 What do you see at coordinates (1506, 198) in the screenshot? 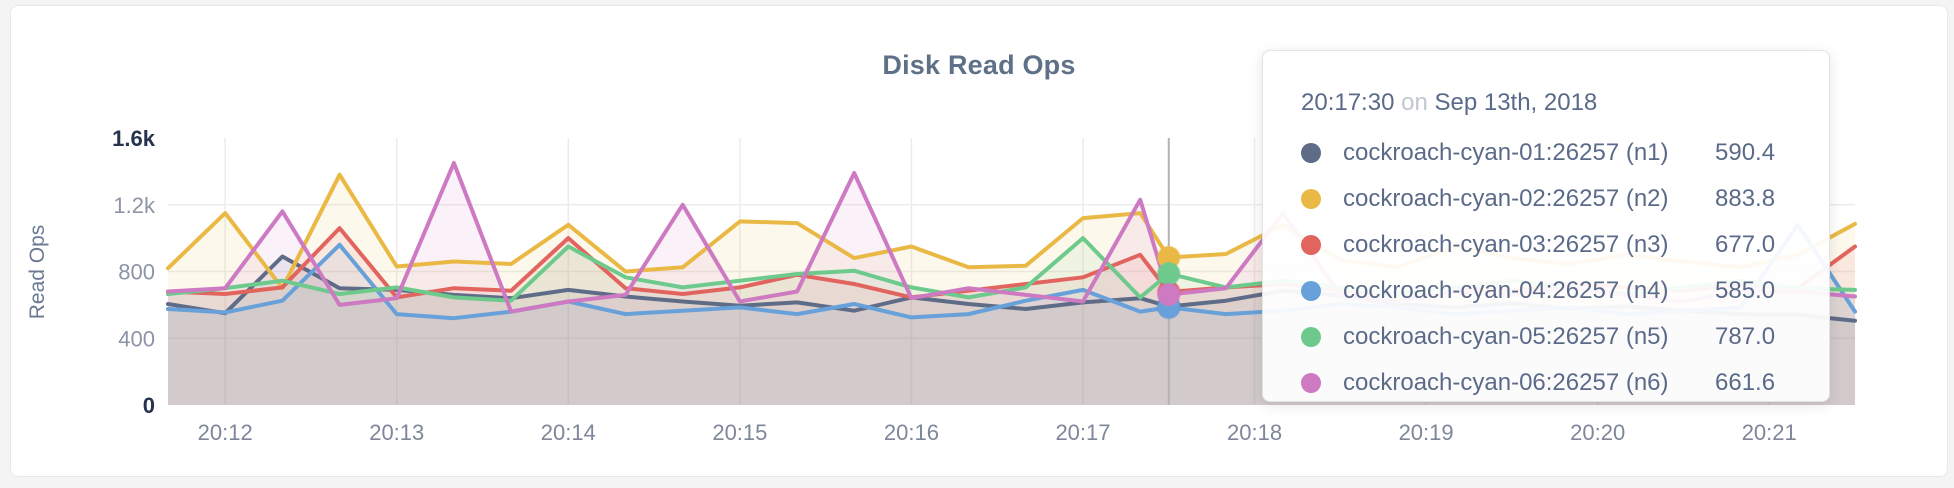
I see `series-name: cockroach-cyan-02:26257 (n2)` at bounding box center [1506, 198].